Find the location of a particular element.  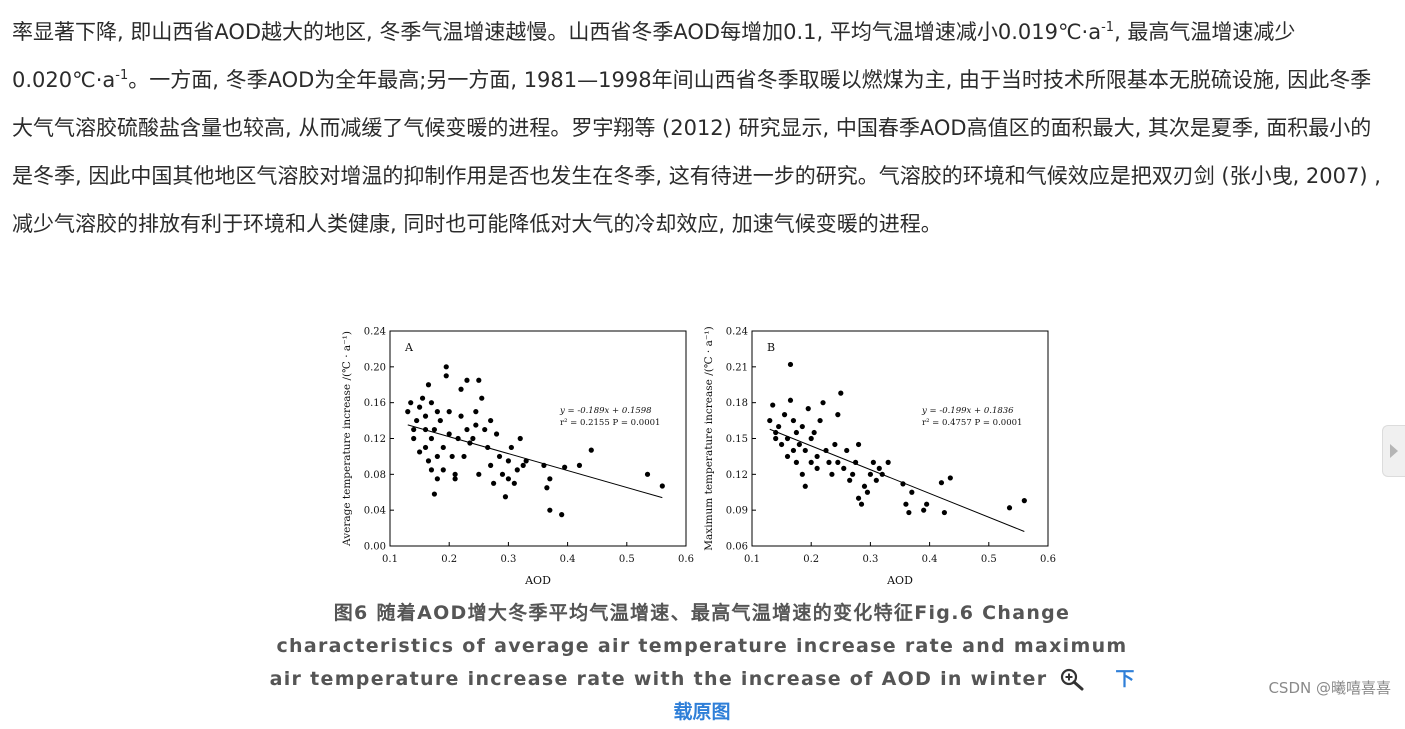

chevron-right-icon is located at coordinates (1394, 451).